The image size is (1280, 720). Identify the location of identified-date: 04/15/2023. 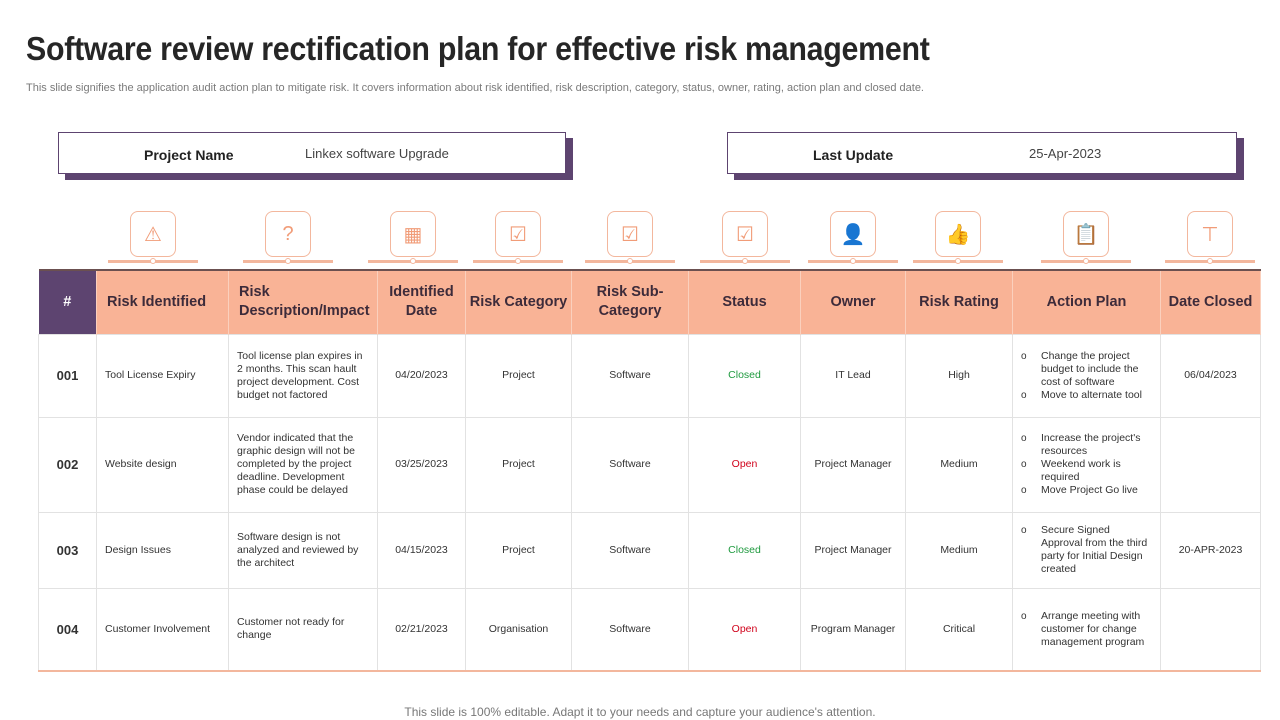
(421, 550).